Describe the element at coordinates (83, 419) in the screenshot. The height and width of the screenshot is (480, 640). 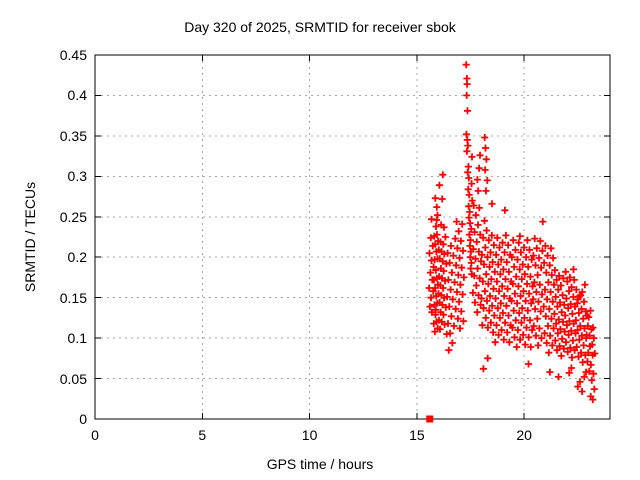
I see `y-tick-label: 0` at that location.